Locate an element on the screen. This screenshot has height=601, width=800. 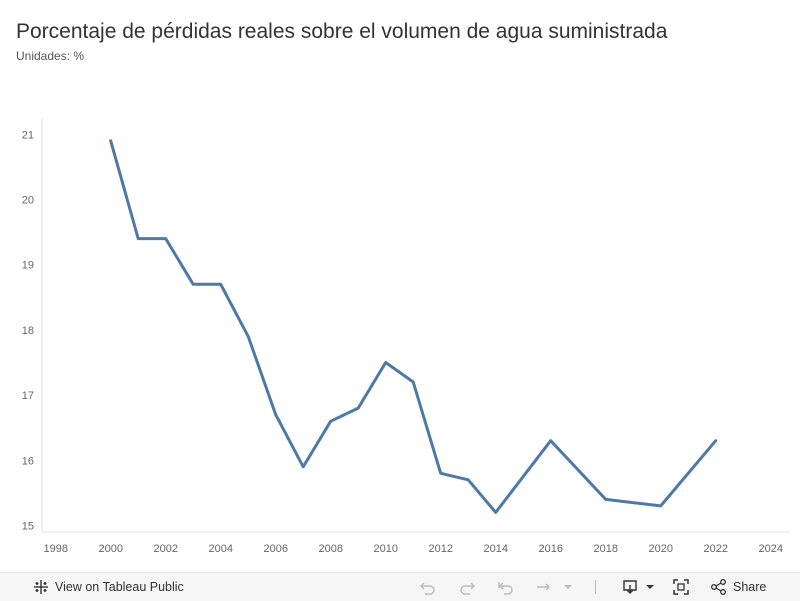
redo-icon is located at coordinates (467, 587).